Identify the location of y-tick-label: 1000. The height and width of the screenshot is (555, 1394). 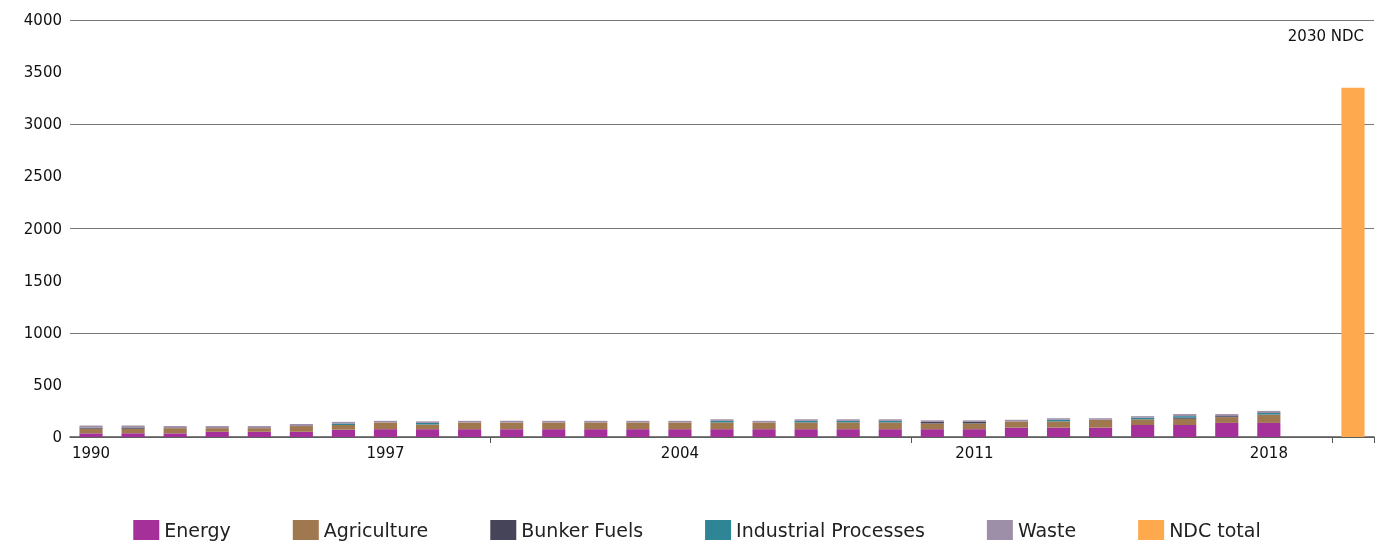
(42, 332).